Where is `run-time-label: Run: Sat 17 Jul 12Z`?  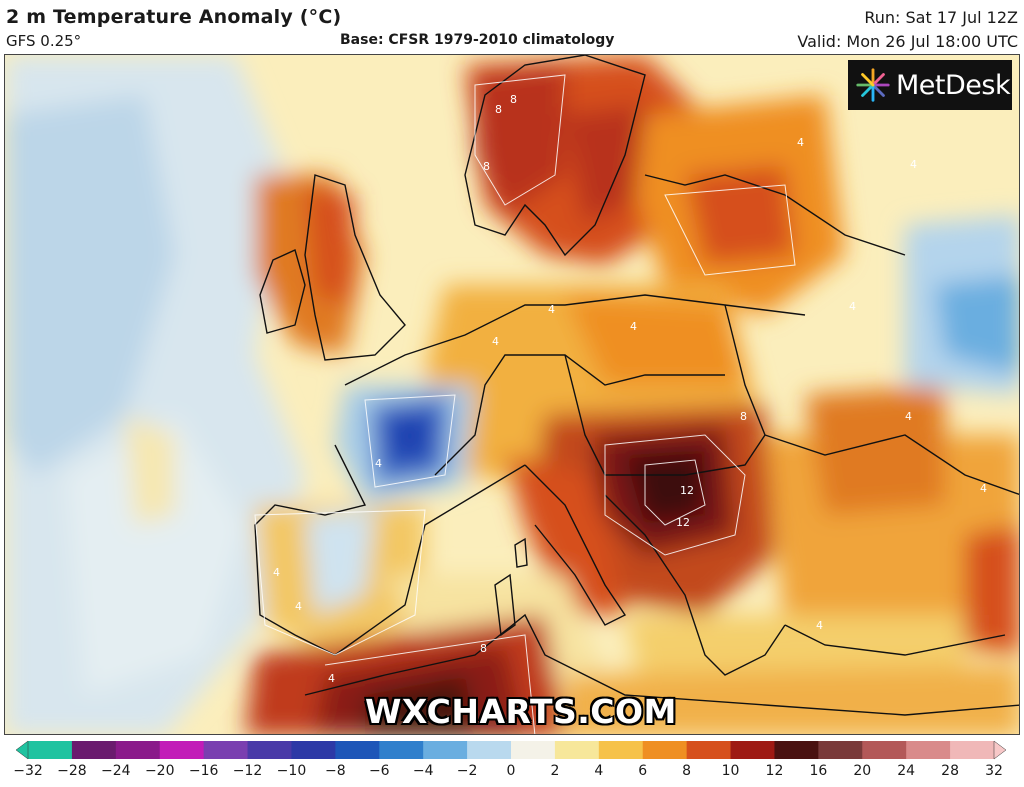 run-time-label: Run: Sat 17 Jul 12Z is located at coordinates (941, 17).